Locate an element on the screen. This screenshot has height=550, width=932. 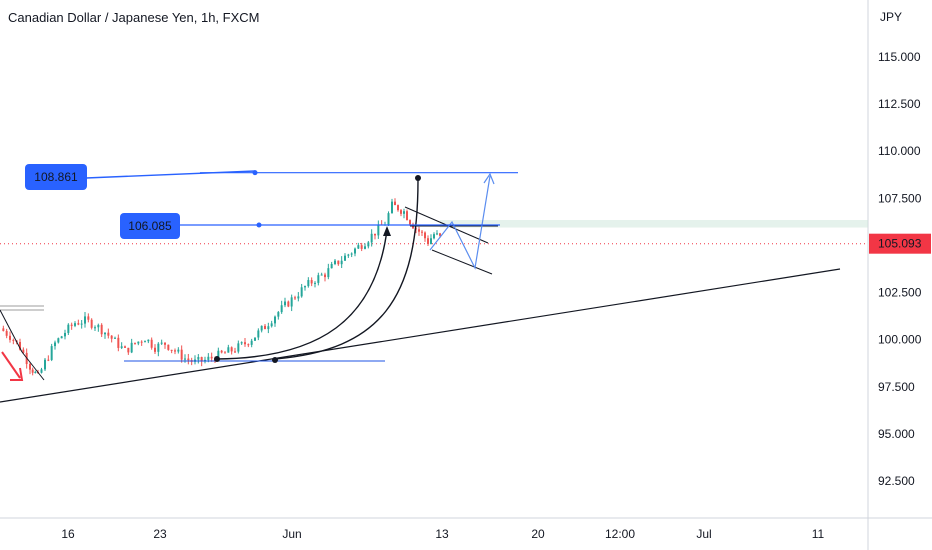
projection-path is located at coordinates (460, 222).